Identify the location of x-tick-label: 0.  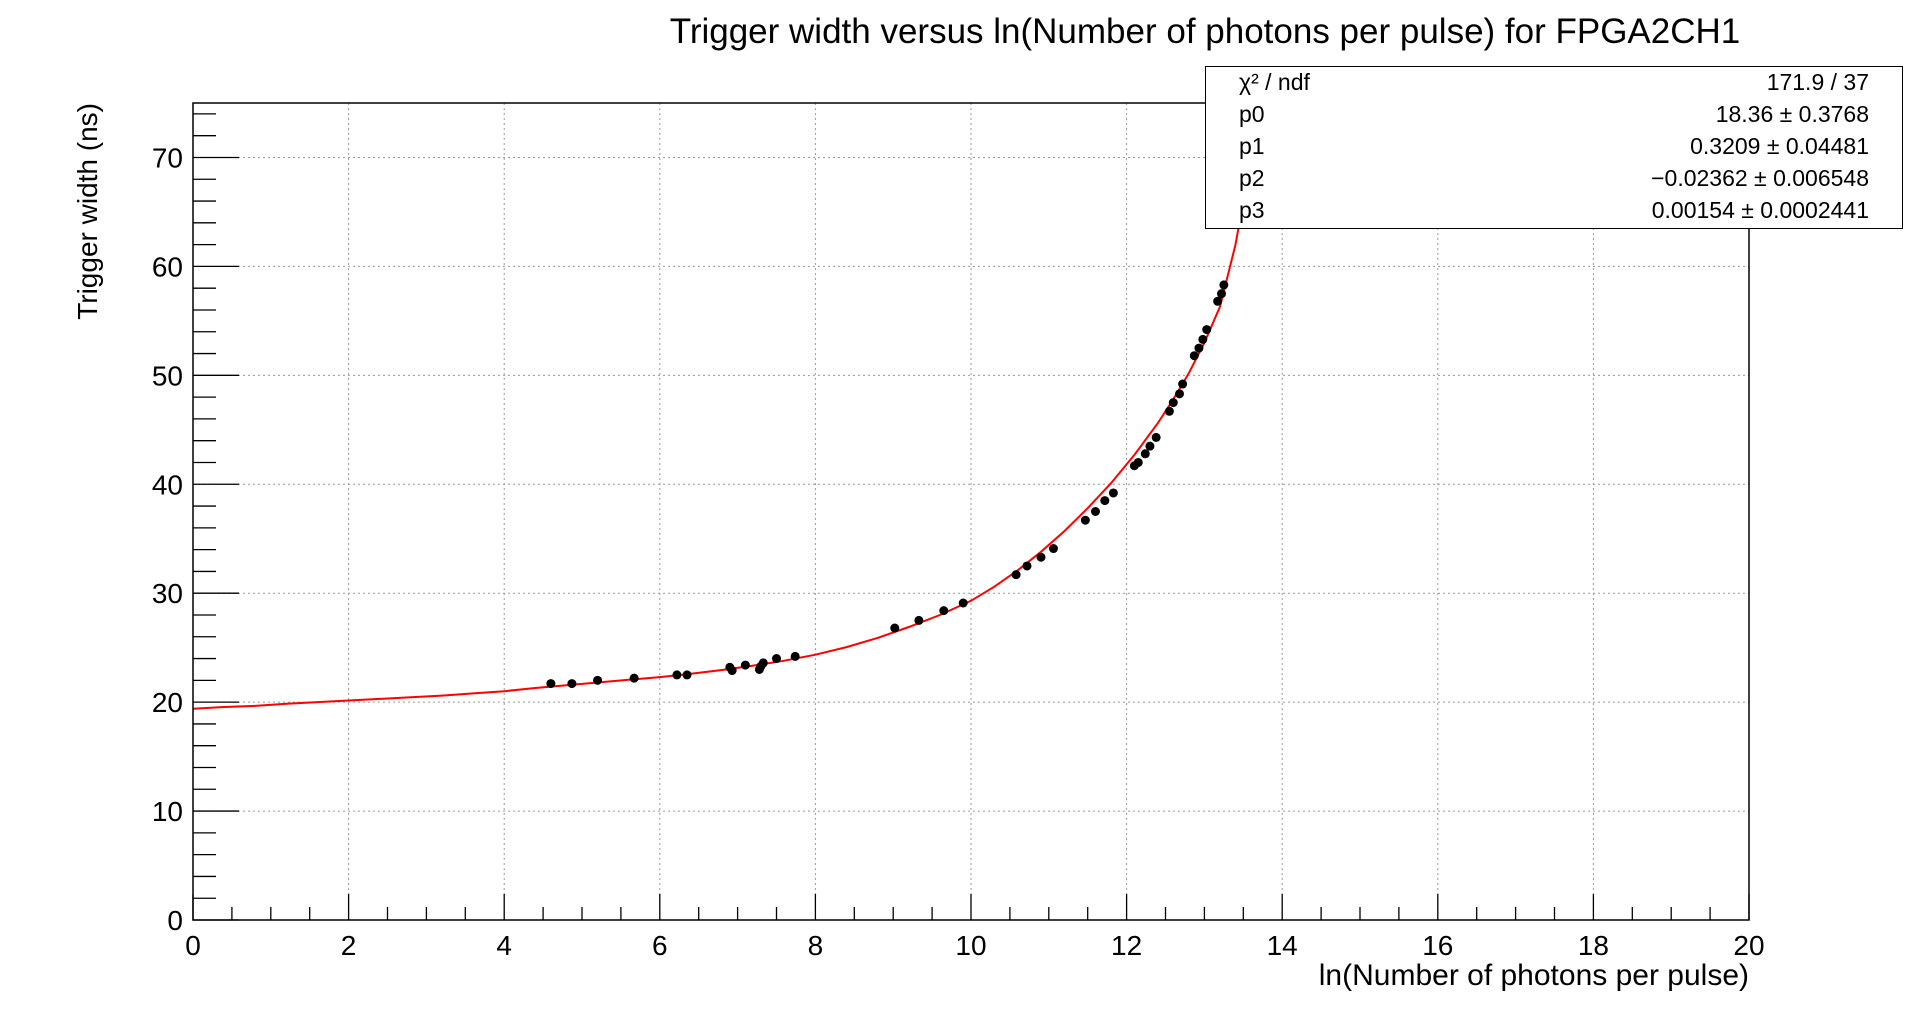
(193, 945).